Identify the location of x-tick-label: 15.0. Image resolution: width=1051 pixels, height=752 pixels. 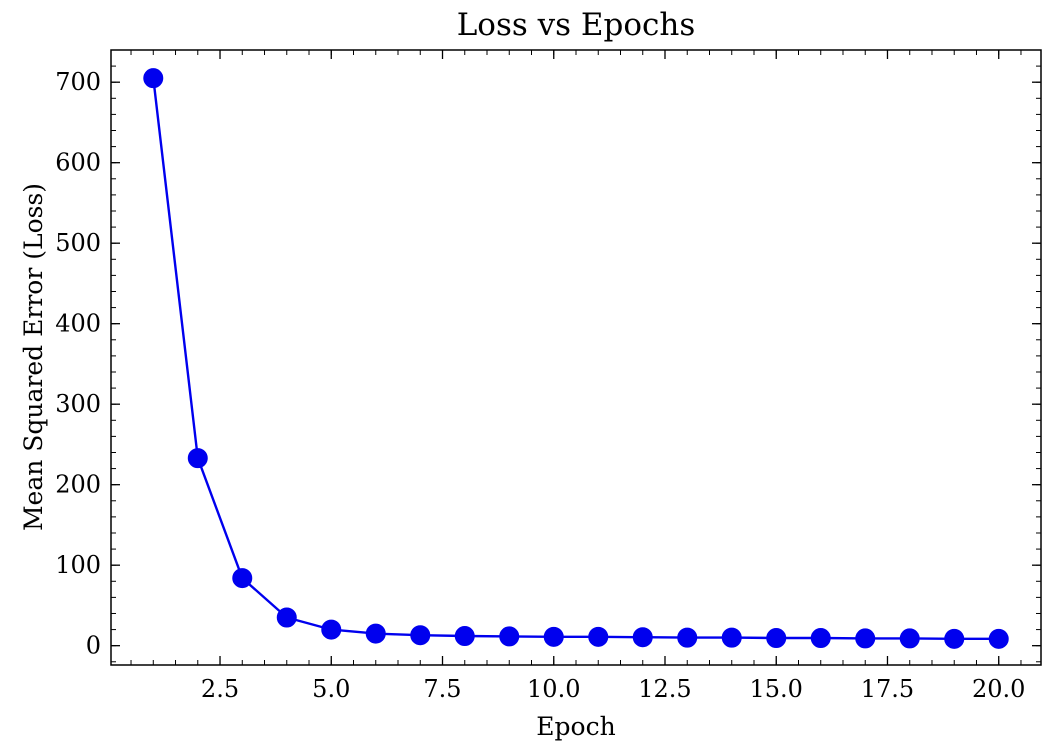
(776, 689).